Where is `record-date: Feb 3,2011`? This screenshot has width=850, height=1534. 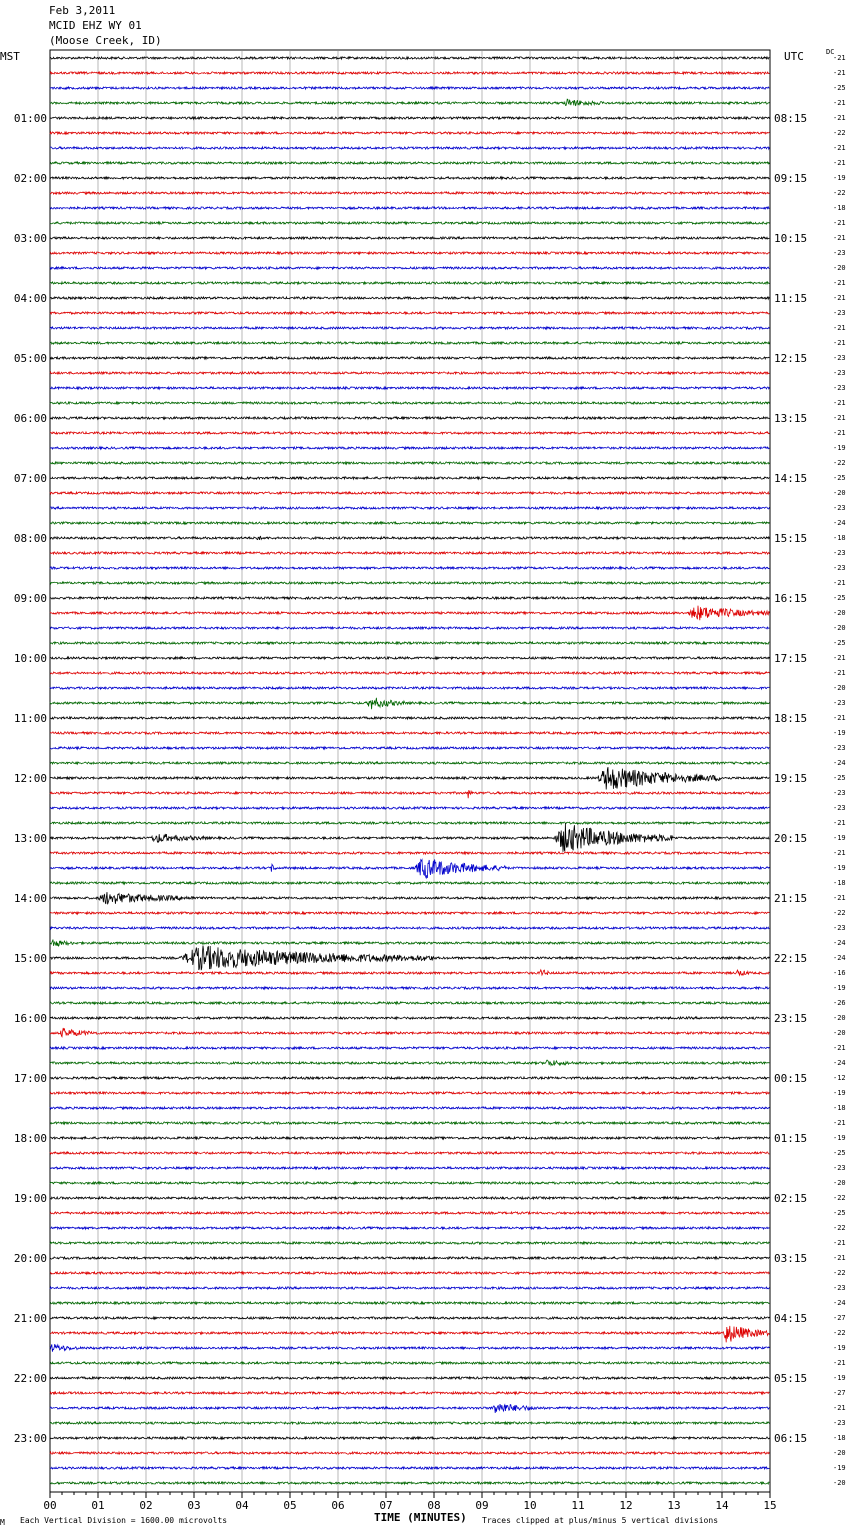
record-date: Feb 3,2011 is located at coordinates (82, 10).